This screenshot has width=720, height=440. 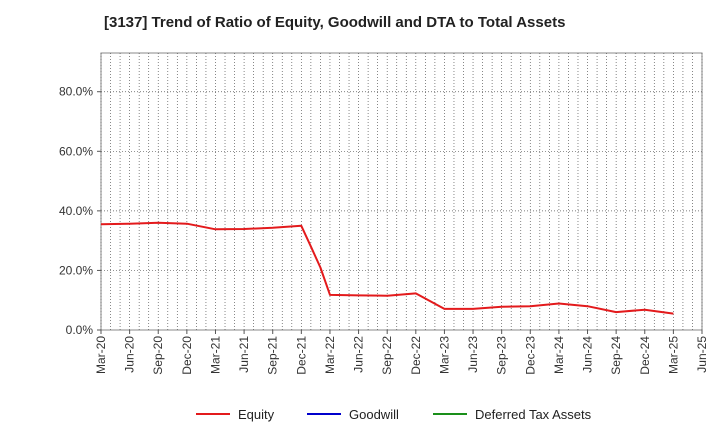 I want to click on y-axis-ticks: 0.0% 20.0% 40.0% 60.0% 80.0%, so click(x=80, y=211).